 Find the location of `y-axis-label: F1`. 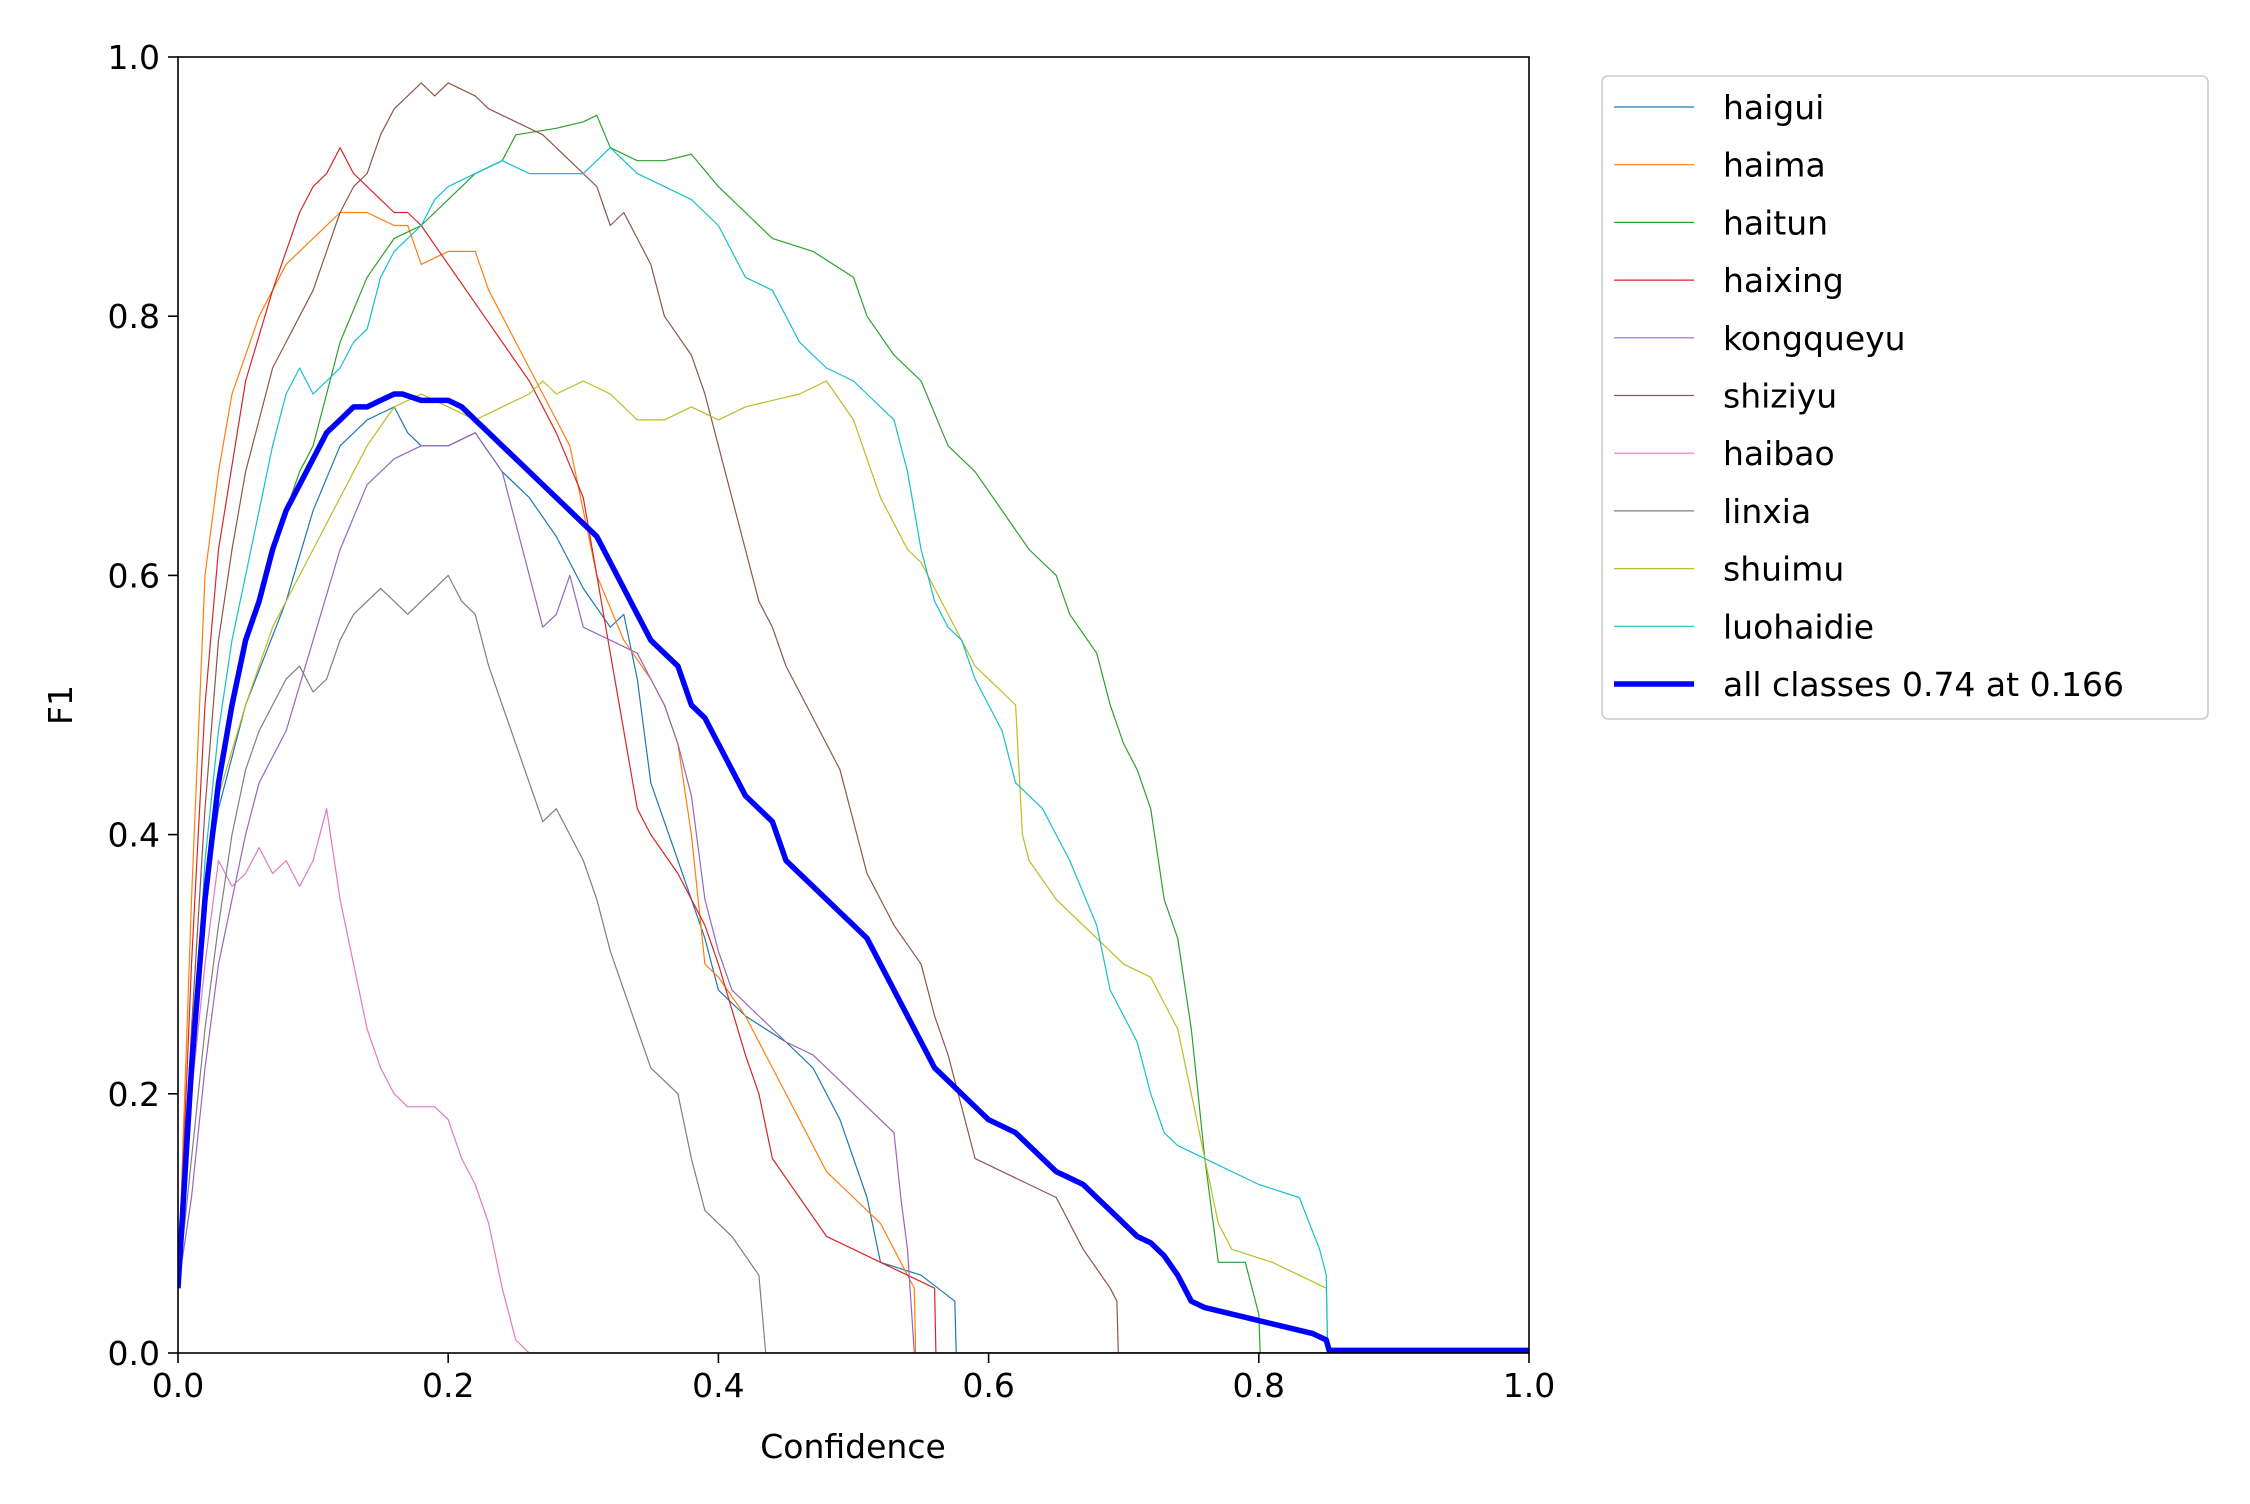

y-axis-label: F1 is located at coordinates (60, 705).